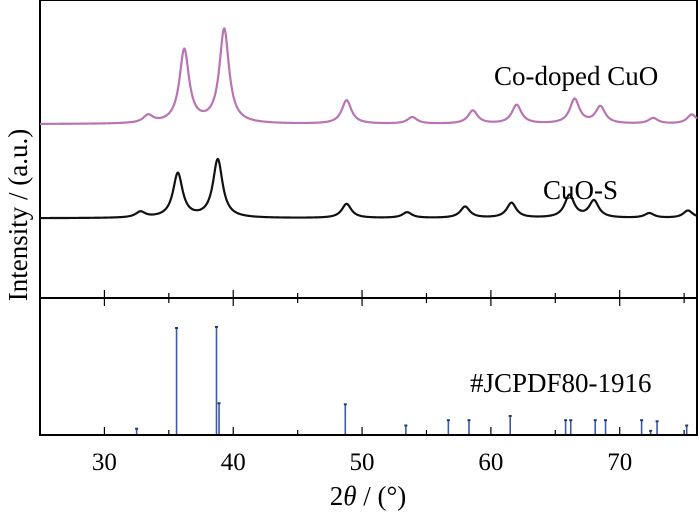  I want to click on x-axis-tick-labels: 30 40 50 60 70, so click(362, 462).